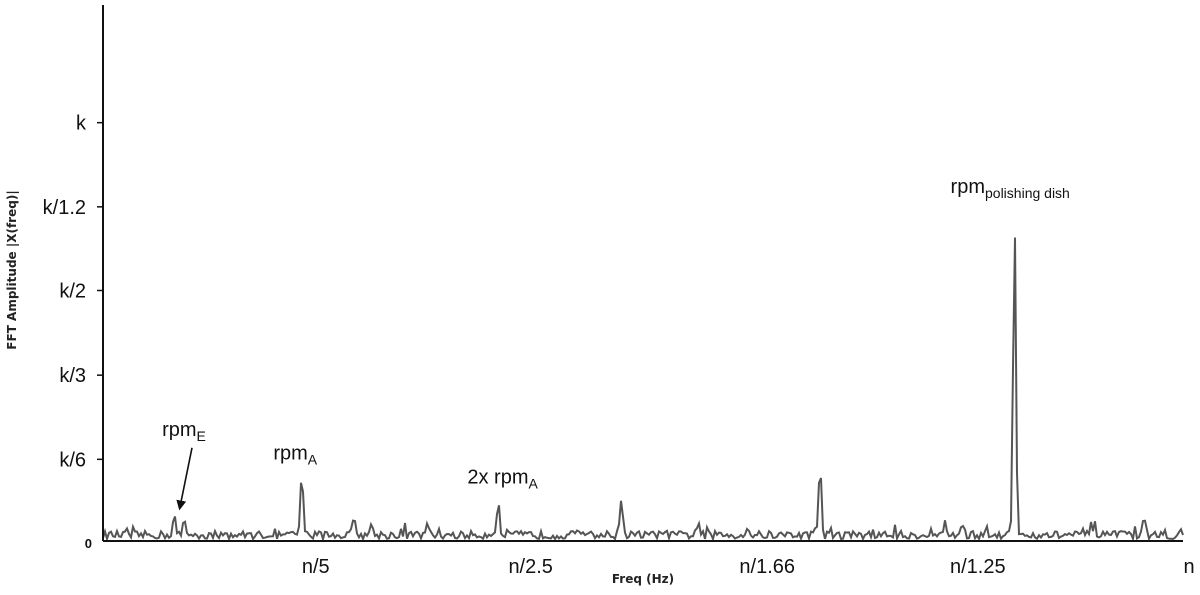 This screenshot has height=595, width=1200. Describe the element at coordinates (978, 567) in the screenshot. I see `x-tick-label: n/1.25` at that location.